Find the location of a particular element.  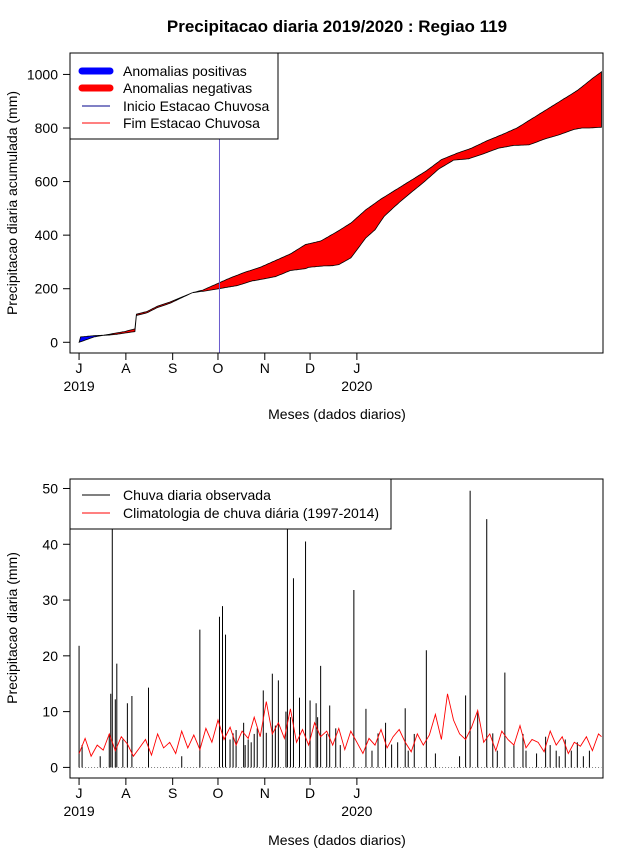

y-tick-label: 200 is located at coordinates (47, 289).